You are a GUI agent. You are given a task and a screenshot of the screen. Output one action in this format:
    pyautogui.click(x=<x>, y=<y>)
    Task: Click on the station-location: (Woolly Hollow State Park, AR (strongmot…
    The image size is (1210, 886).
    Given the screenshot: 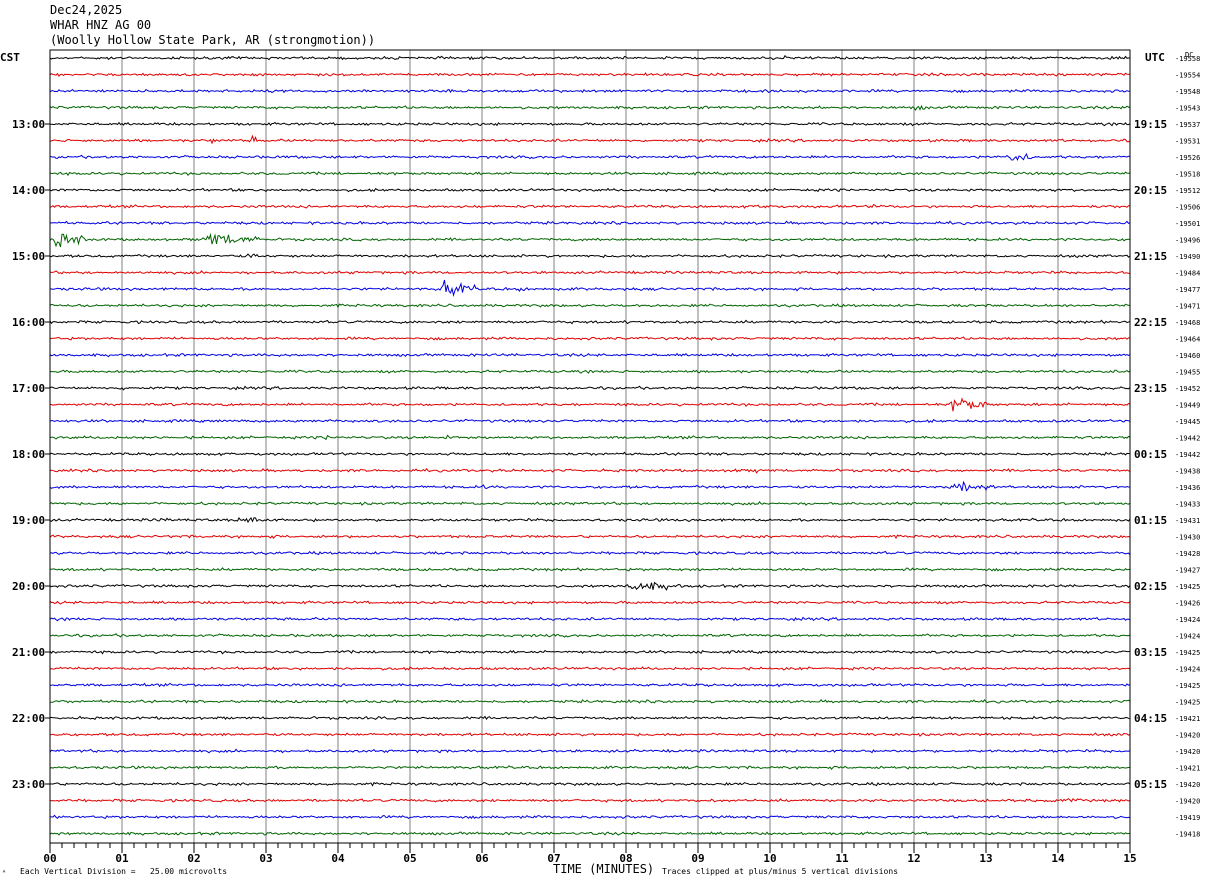 What is the action you would take?
    pyautogui.click(x=213, y=40)
    